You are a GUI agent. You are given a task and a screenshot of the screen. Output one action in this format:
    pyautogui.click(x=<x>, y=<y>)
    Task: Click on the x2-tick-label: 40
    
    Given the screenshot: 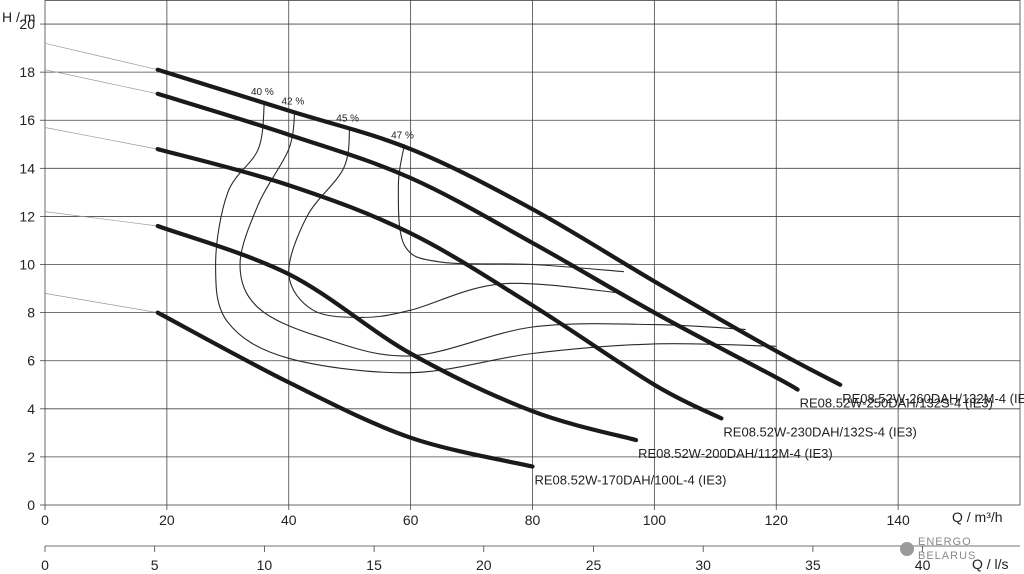 What is the action you would take?
    pyautogui.click(x=923, y=565)
    